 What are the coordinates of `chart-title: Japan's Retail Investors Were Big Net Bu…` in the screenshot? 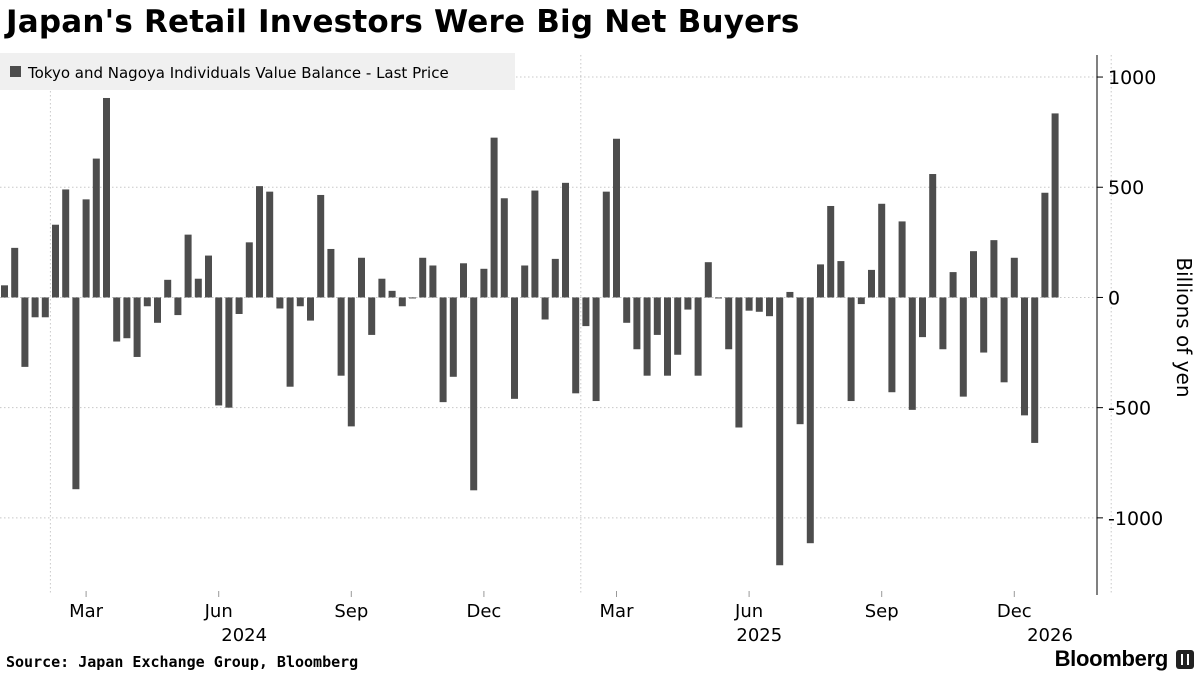 It's located at (403, 22).